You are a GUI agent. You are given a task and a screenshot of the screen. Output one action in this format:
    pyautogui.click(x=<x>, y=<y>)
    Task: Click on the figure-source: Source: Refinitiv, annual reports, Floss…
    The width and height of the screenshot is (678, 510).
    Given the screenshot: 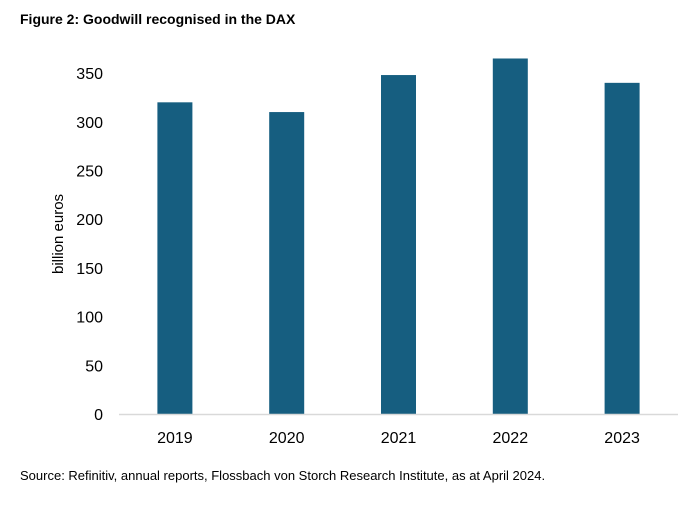 What is the action you would take?
    pyautogui.click(x=283, y=475)
    